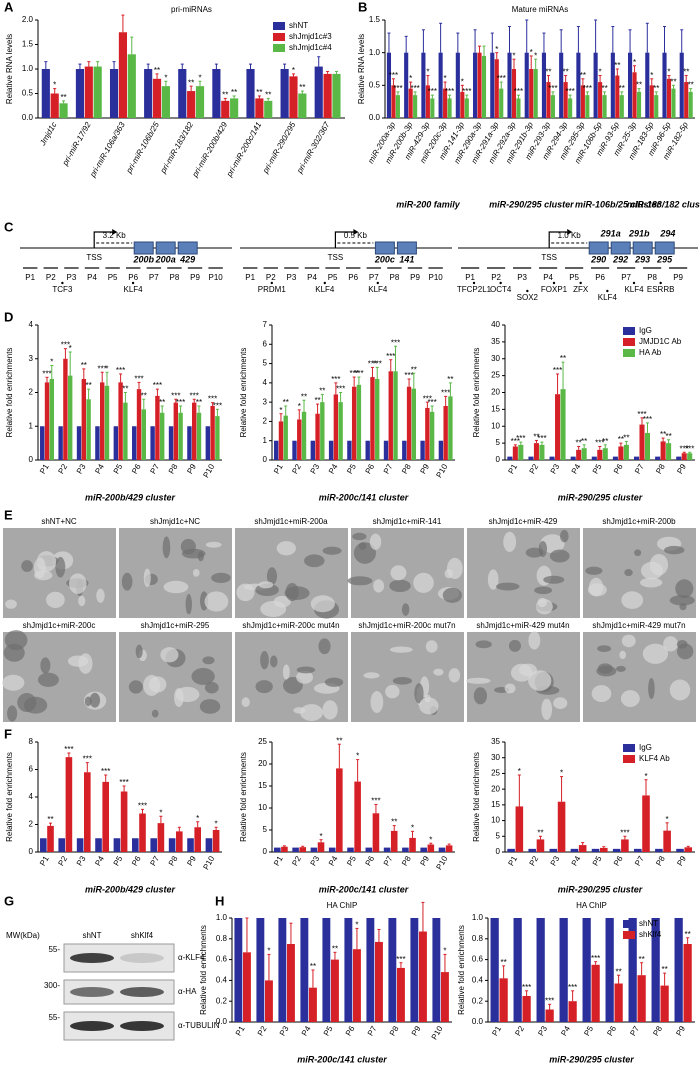 The width and height of the screenshot is (700, 1074). What do you see at coordinates (638, 625) in the screenshot?
I see `image-label: shJmjd1c+miR-429 mut7n` at bounding box center [638, 625].